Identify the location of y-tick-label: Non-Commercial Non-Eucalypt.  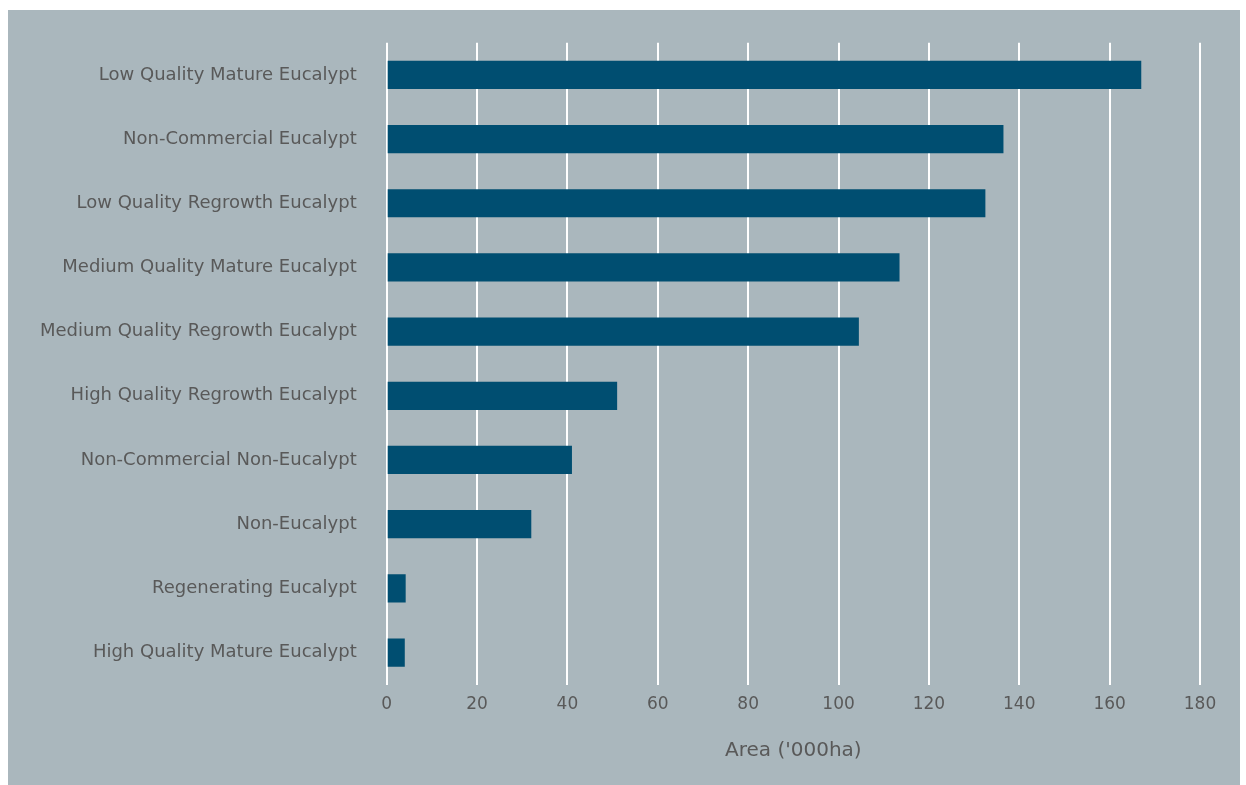
(218, 458).